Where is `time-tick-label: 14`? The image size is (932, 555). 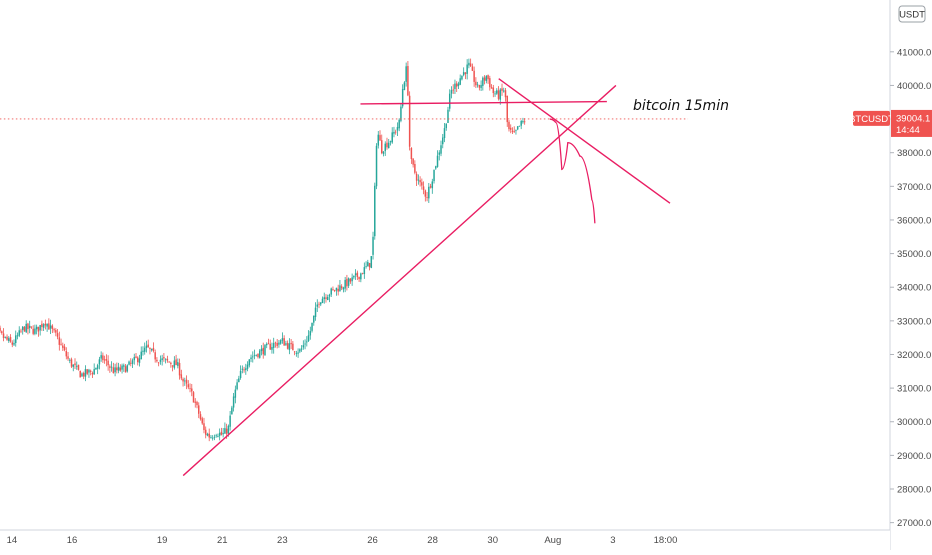
time-tick-label: 14 is located at coordinates (12, 540).